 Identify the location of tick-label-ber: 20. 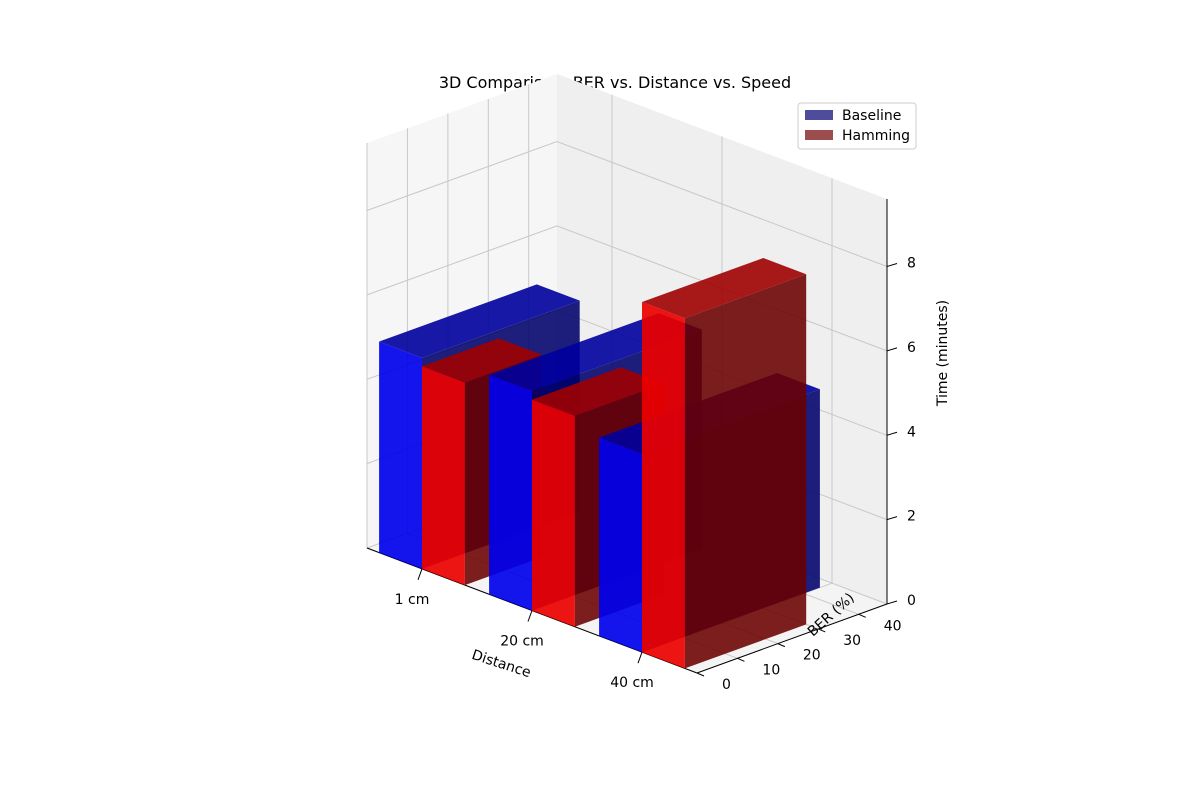
(812, 656).